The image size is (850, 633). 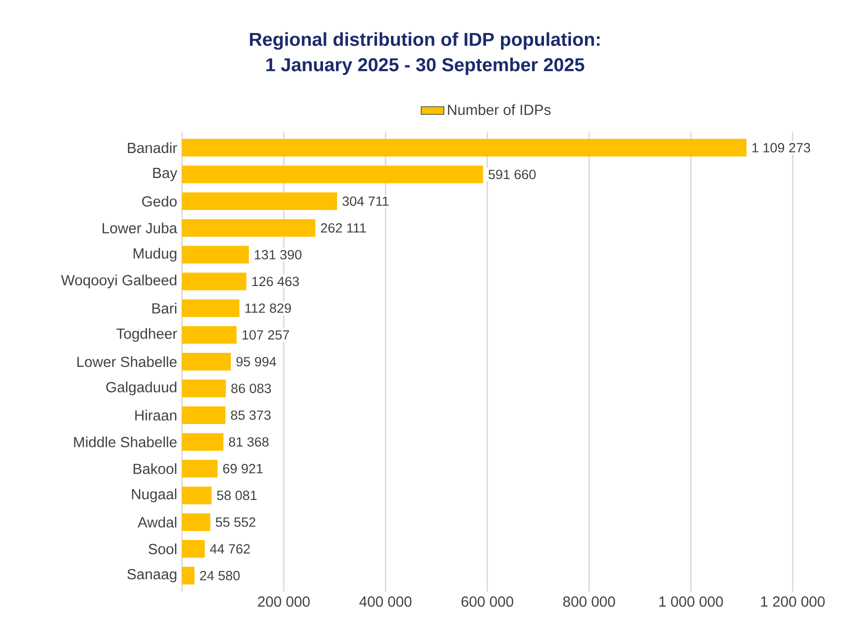 I want to click on y-tick-label: Awdal, so click(x=157, y=522).